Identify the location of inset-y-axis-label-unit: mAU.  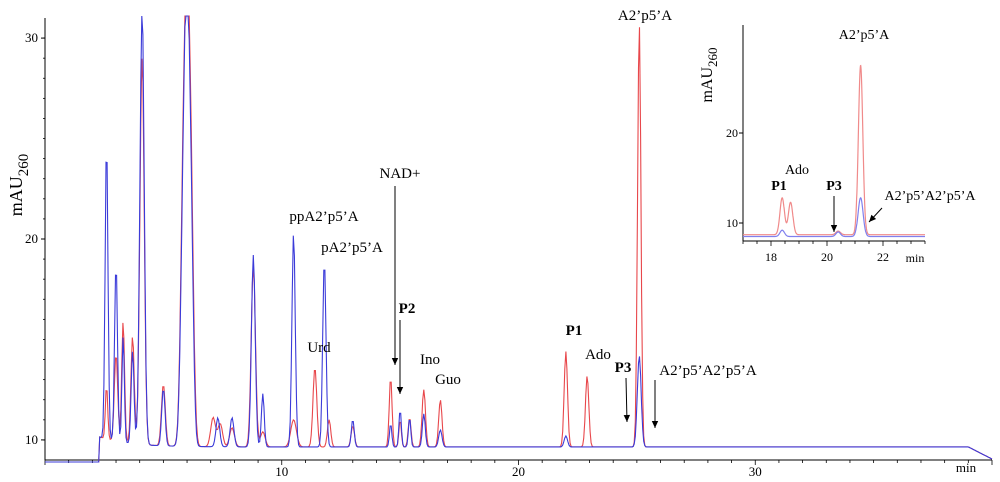
(707, 85).